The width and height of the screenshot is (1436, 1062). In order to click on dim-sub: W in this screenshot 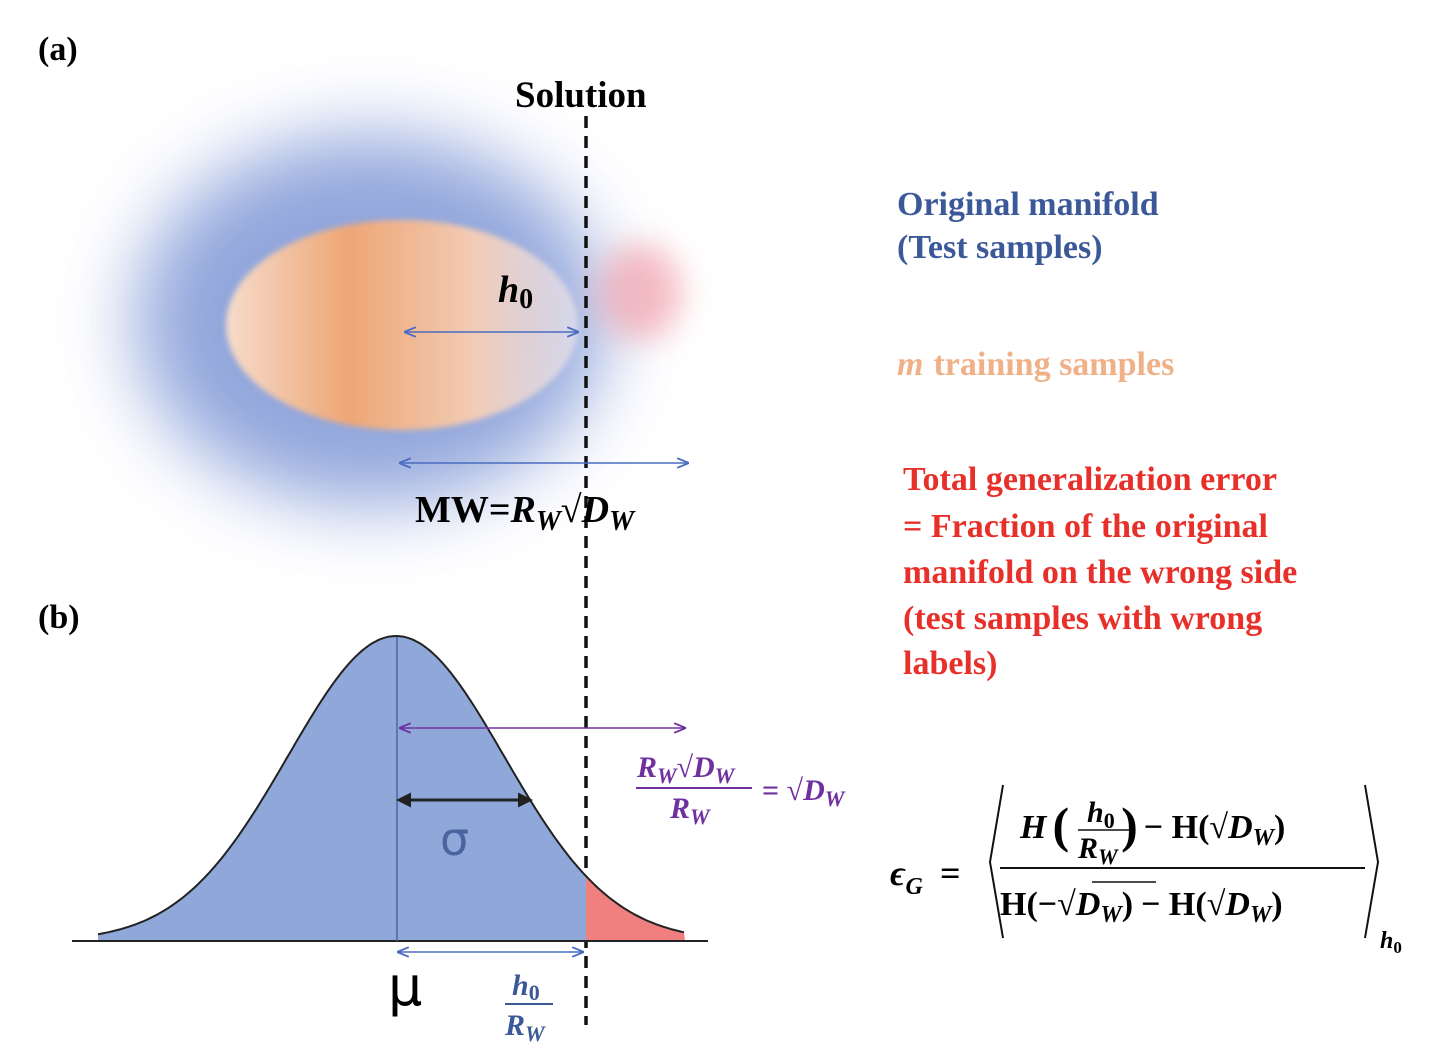, I will do `click(622, 521)`.